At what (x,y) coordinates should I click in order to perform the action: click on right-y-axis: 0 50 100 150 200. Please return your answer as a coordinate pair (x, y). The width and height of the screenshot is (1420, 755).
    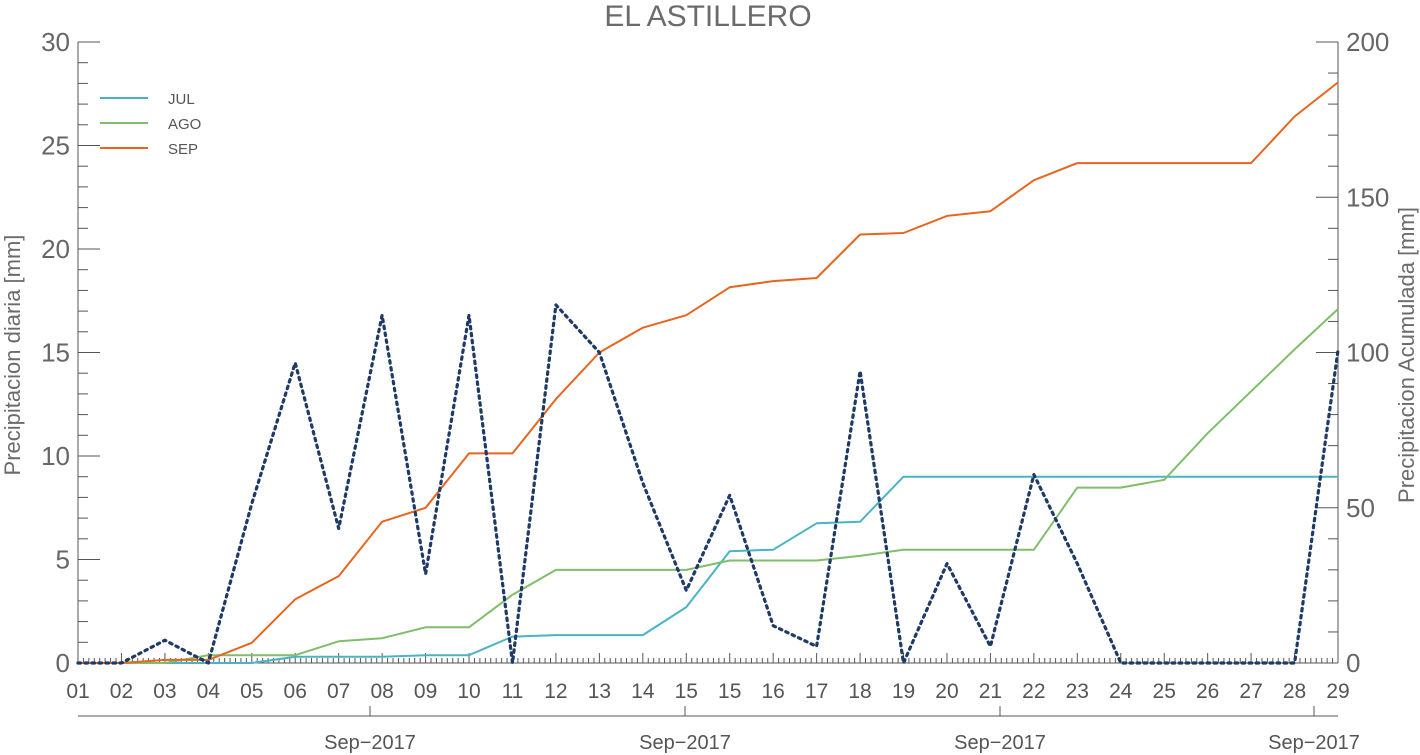
    Looking at the image, I should click on (1352, 352).